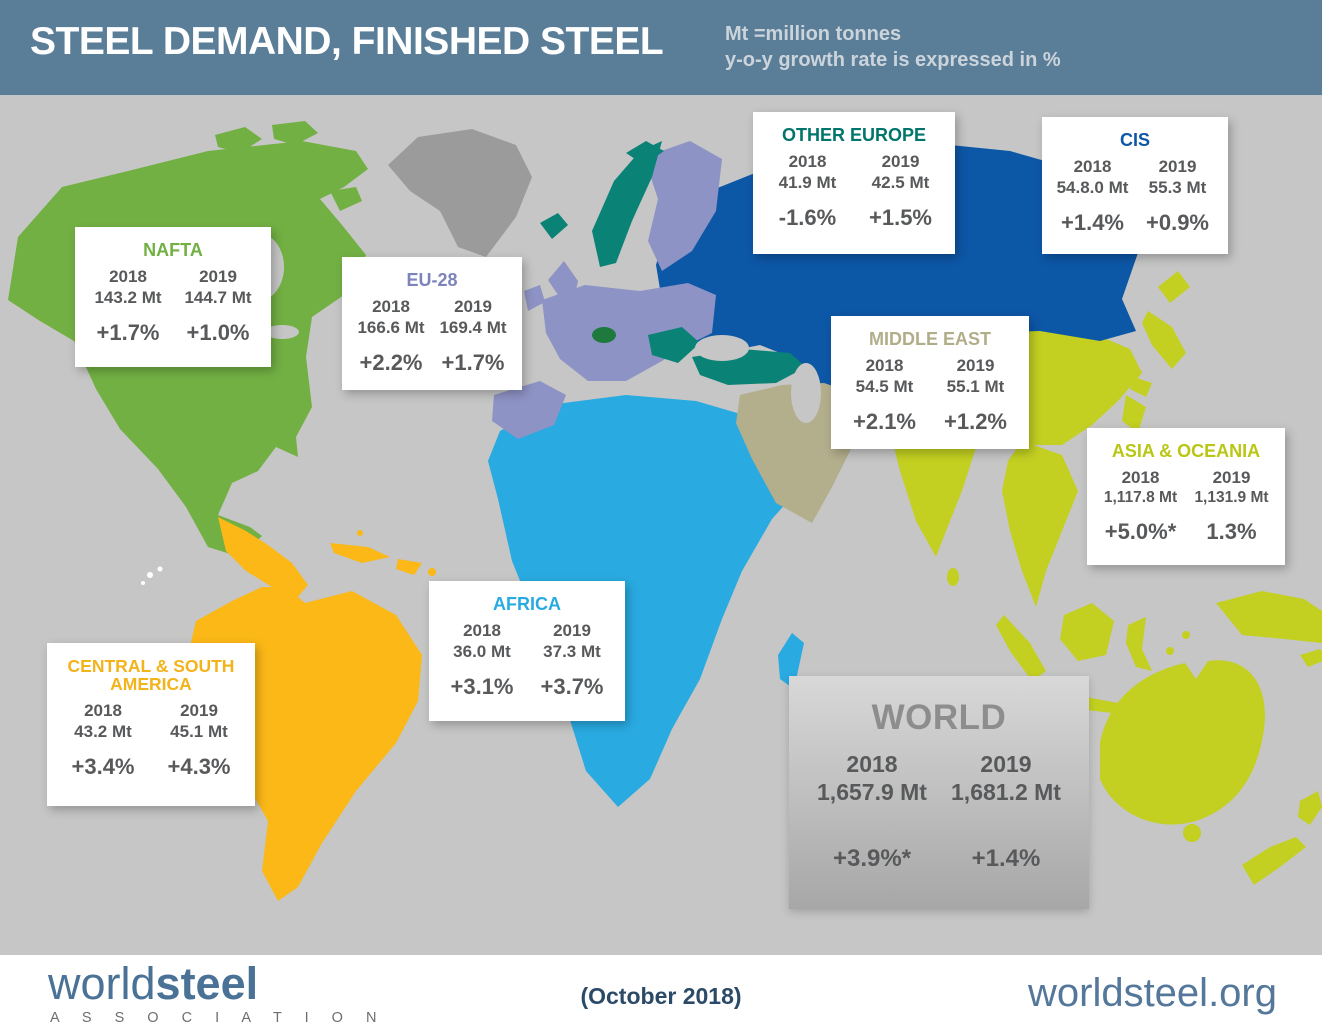  What do you see at coordinates (207, 983) in the screenshot?
I see `logo-word-steel: steel` at bounding box center [207, 983].